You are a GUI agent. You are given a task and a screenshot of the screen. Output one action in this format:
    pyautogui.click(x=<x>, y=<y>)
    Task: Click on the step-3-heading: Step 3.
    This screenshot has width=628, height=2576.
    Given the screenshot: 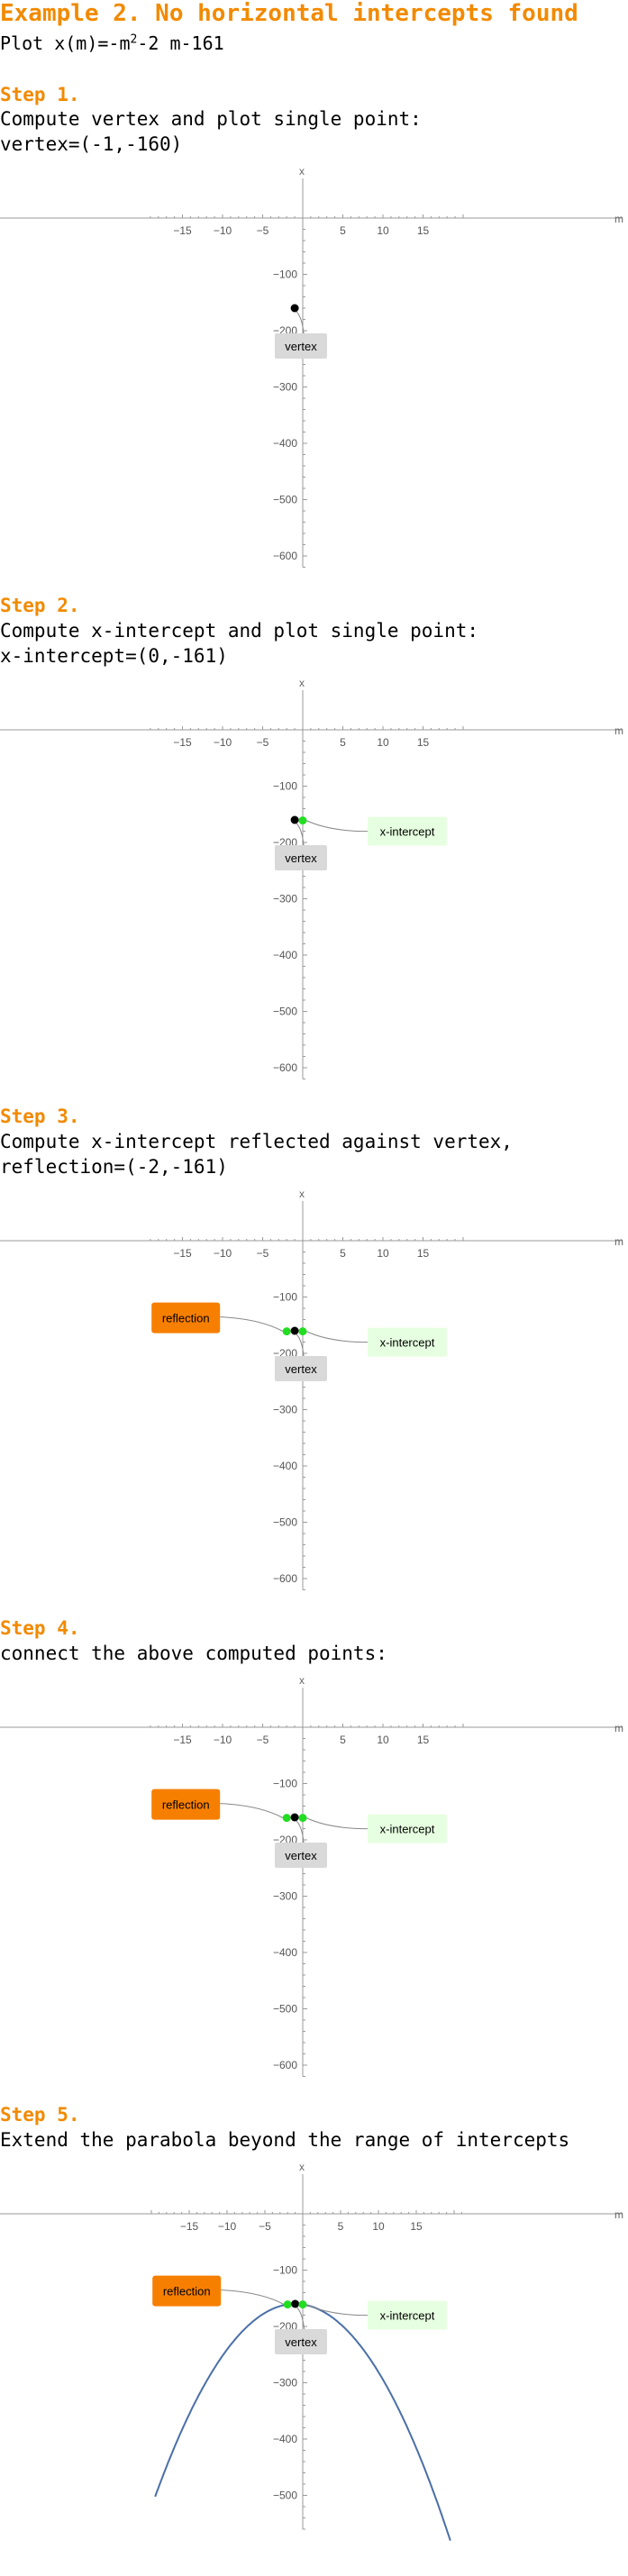 What is the action you would take?
    pyautogui.click(x=40, y=1116)
    